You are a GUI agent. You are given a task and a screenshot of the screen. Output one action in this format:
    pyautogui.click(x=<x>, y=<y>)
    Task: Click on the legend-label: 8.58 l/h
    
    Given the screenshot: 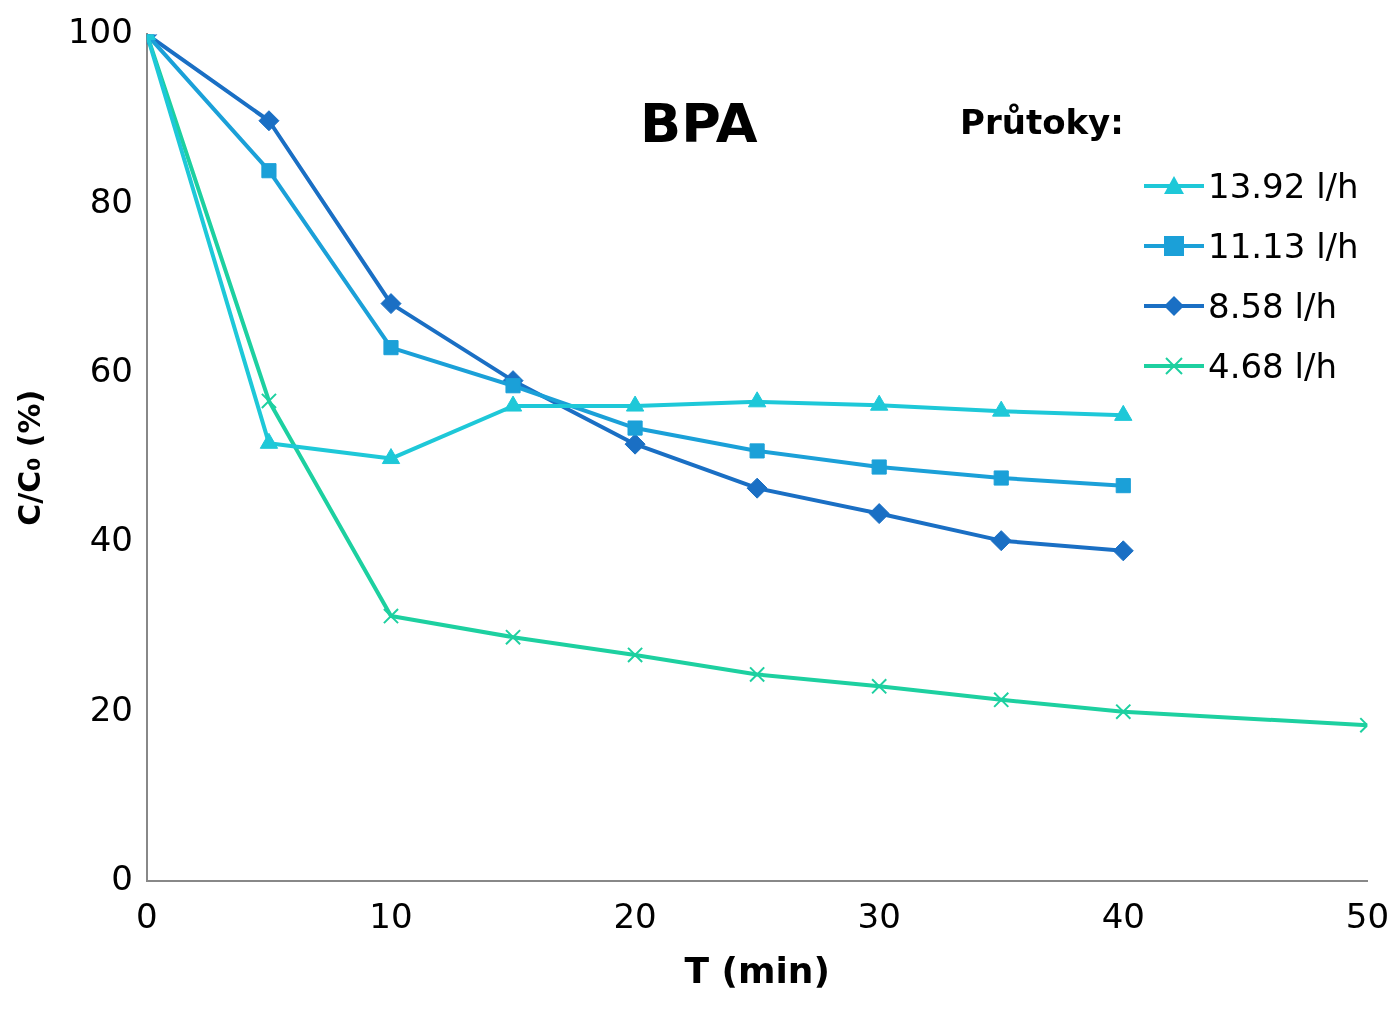 What is the action you would take?
    pyautogui.click(x=1272, y=306)
    